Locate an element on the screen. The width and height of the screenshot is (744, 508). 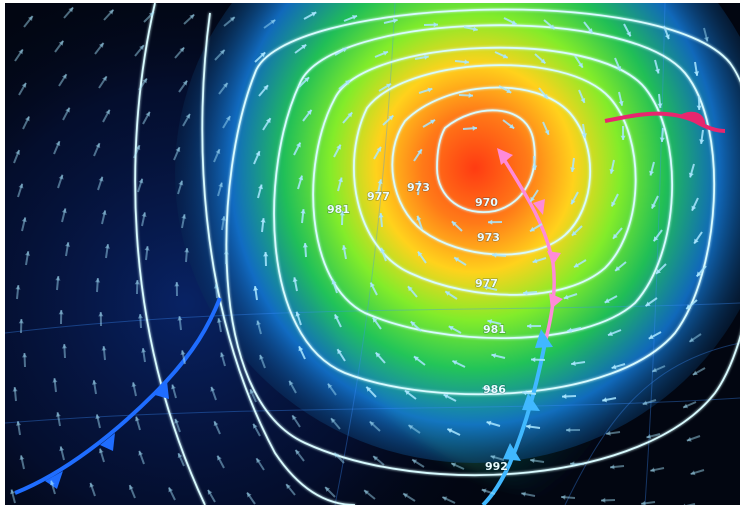
isobar-labels: 970 973 973 977 977 981 981 986 992 is located at coordinates (417, 326).